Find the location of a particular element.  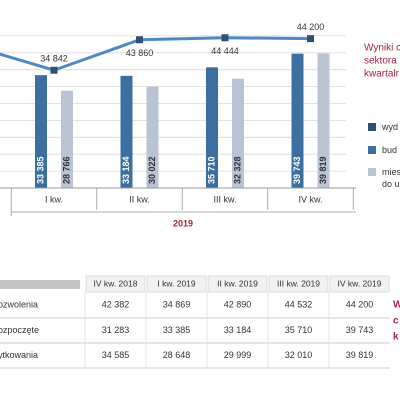

table-cell: 39 743 is located at coordinates (360, 330).